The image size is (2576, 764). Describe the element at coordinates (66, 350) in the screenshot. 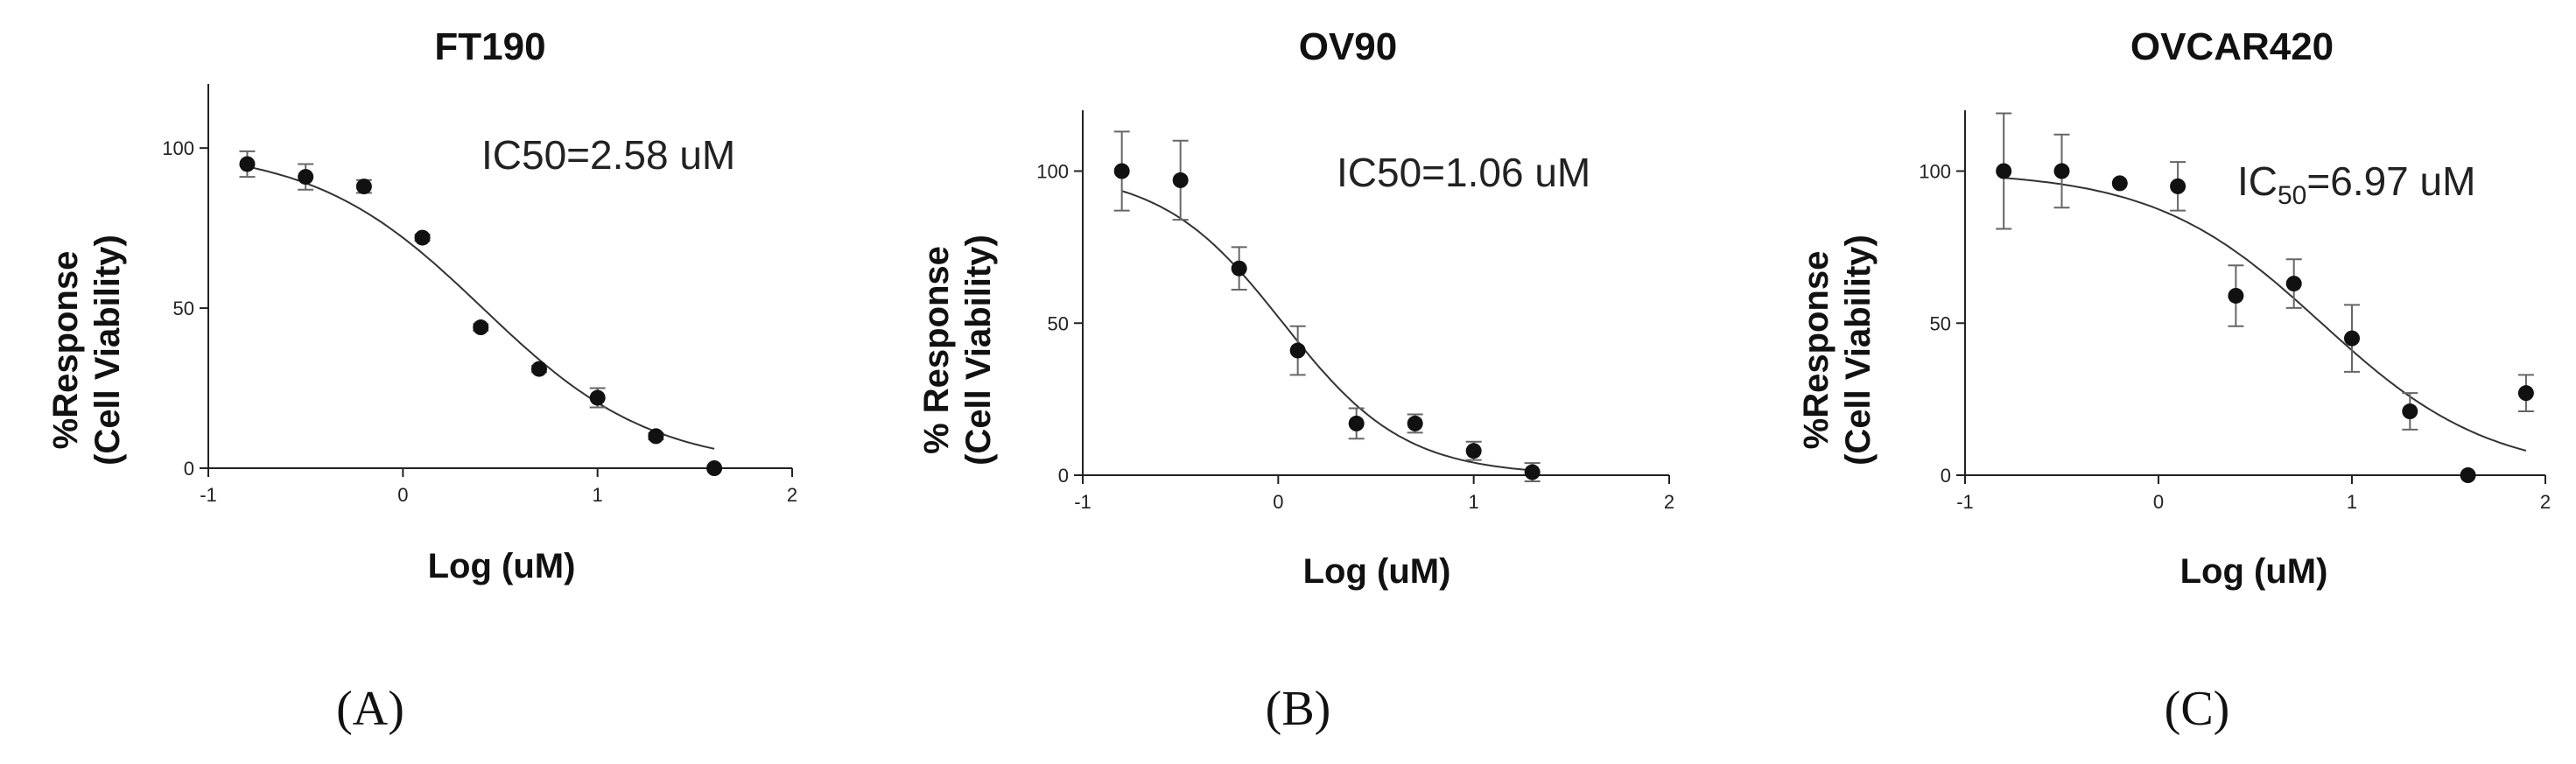

I see `panel-a-y-axis-label-line1: %Response` at that location.